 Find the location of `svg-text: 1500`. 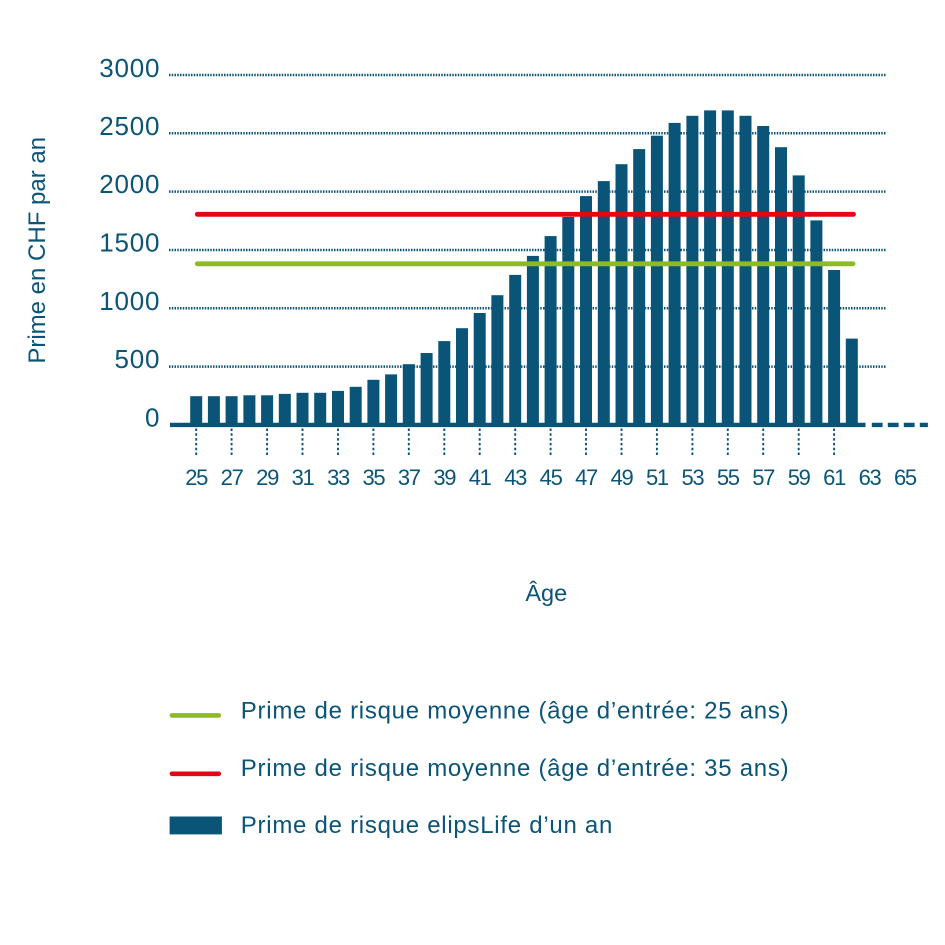

svg-text: 1500 is located at coordinates (129, 243).